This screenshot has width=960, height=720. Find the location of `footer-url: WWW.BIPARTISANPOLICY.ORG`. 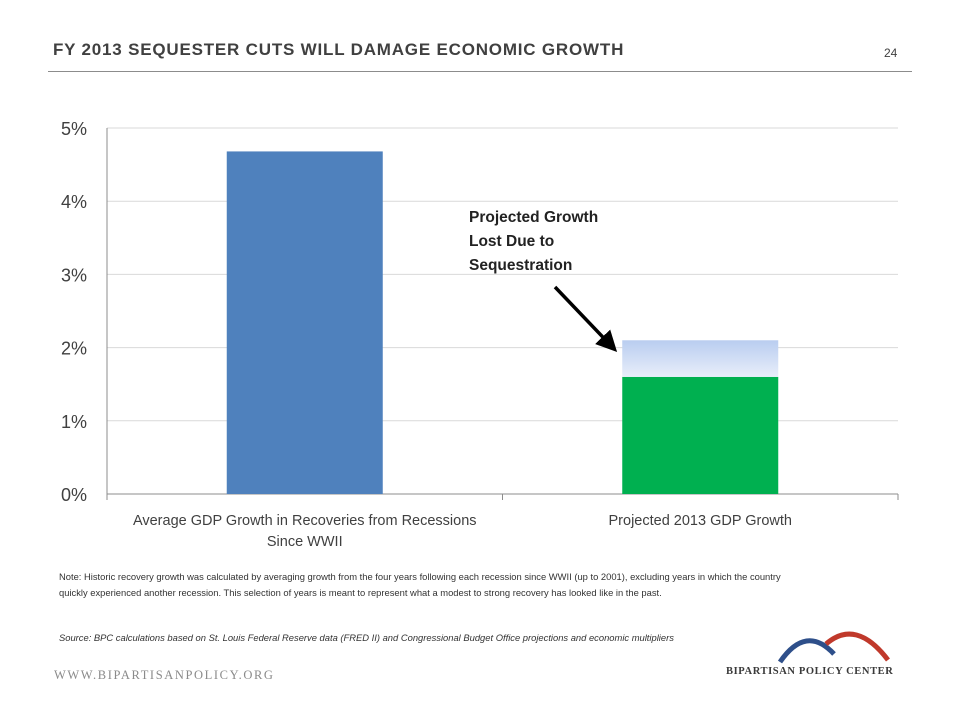

footer-url: WWW.BIPARTISANPOLICY.ORG is located at coordinates (164, 675).